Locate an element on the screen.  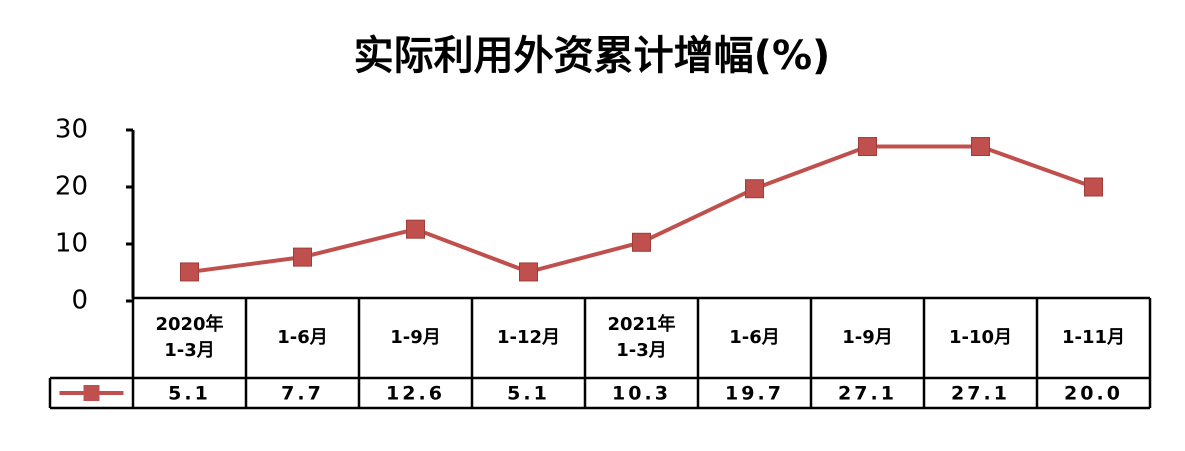
legend-marker is located at coordinates (91, 393).